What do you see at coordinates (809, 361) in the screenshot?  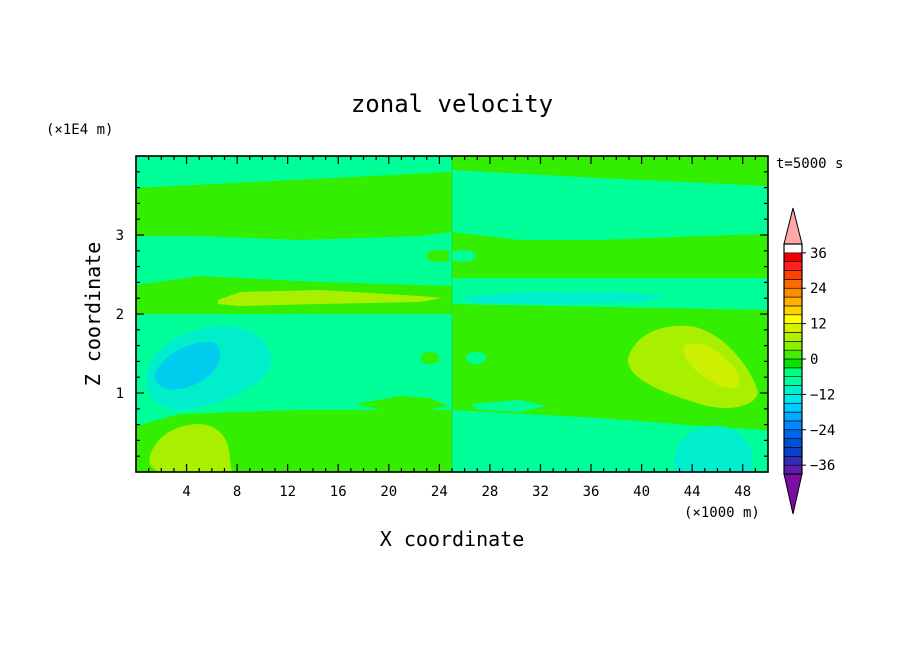 I see `colorbar: 36 24 12 0 −12 −24 −36` at bounding box center [809, 361].